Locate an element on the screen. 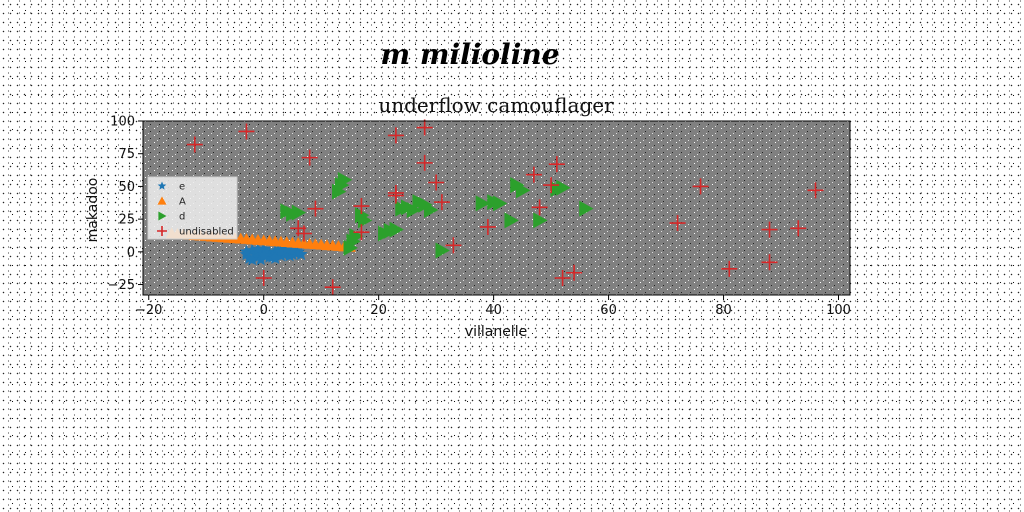 The width and height of the screenshot is (1024, 512). x-axis: −20 0 20 40 60 80 100 is located at coordinates (493, 306).